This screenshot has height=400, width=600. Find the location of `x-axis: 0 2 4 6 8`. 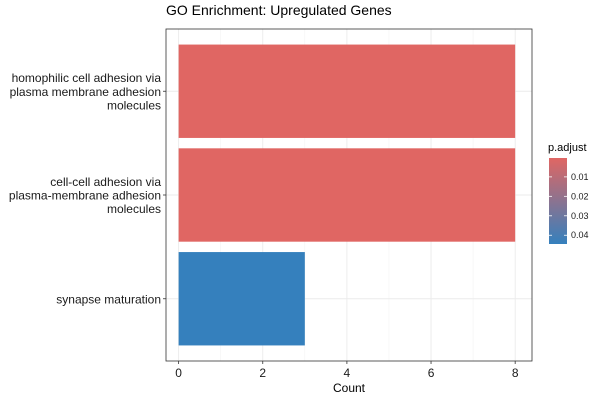

x-axis: 0 2 4 6 8 is located at coordinates (347, 370).